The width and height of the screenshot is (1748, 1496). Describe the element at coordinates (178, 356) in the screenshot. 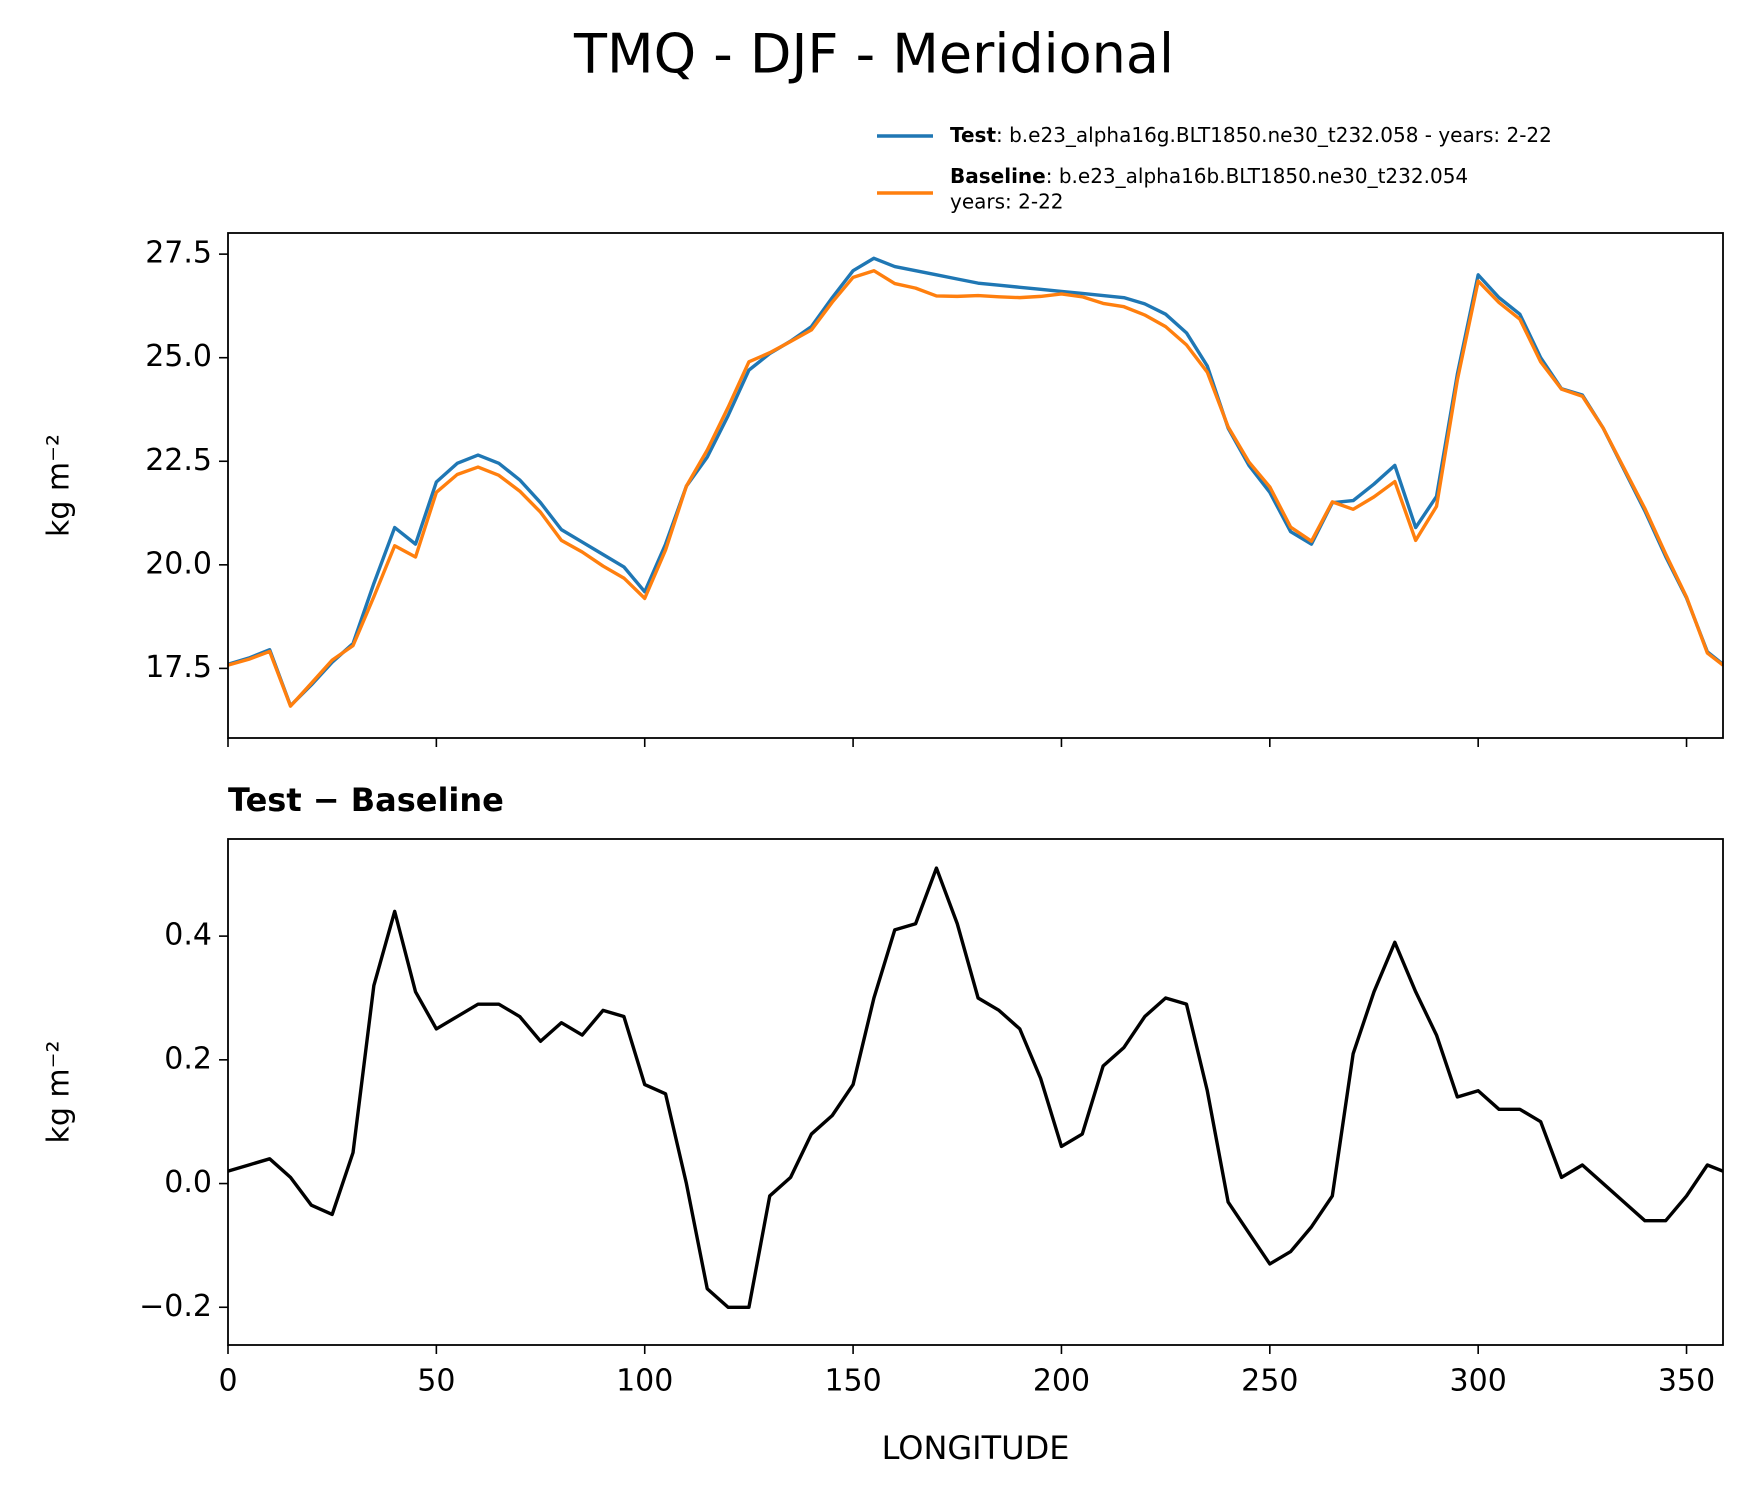

I see `y-tick-label: 25.0` at that location.